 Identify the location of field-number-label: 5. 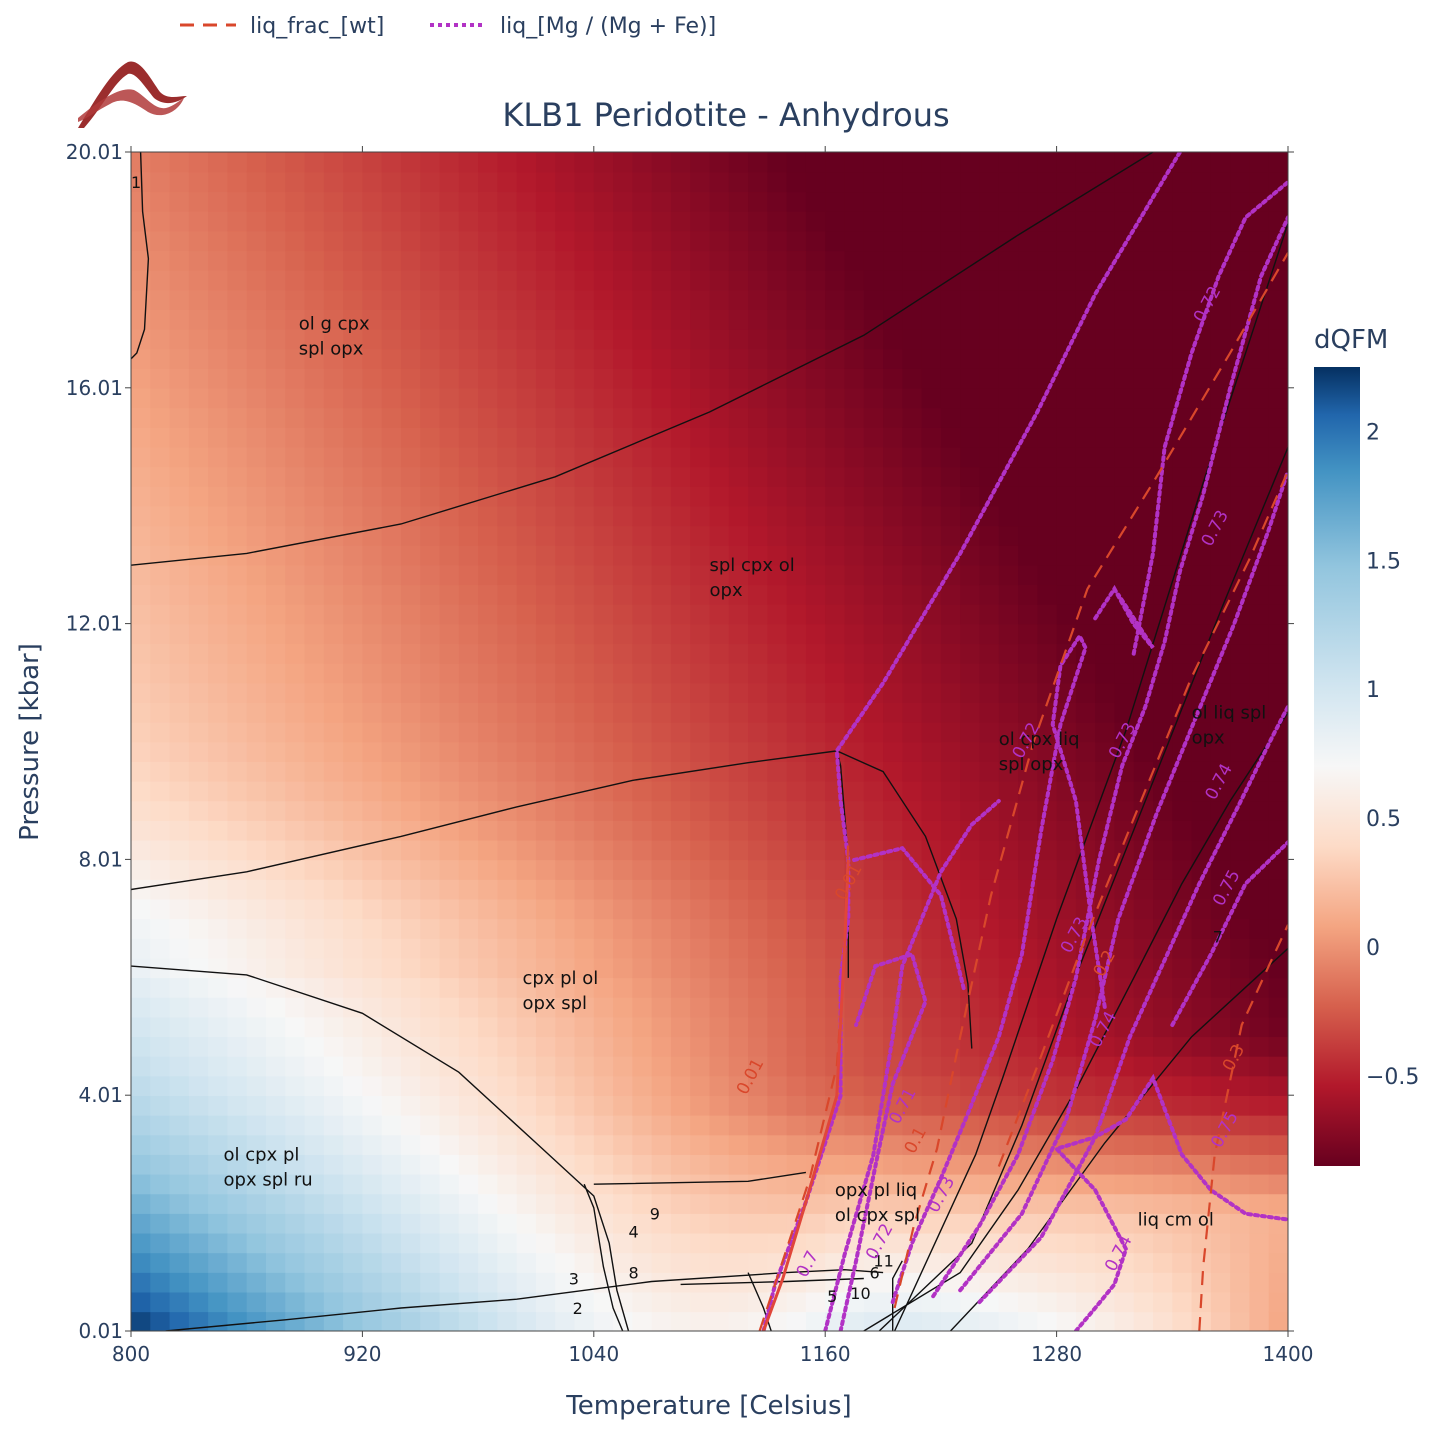
(832, 1296).